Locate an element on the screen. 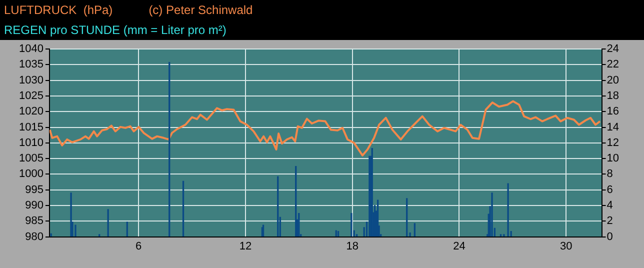  y2-tick-label: 0 is located at coordinates (609, 236).